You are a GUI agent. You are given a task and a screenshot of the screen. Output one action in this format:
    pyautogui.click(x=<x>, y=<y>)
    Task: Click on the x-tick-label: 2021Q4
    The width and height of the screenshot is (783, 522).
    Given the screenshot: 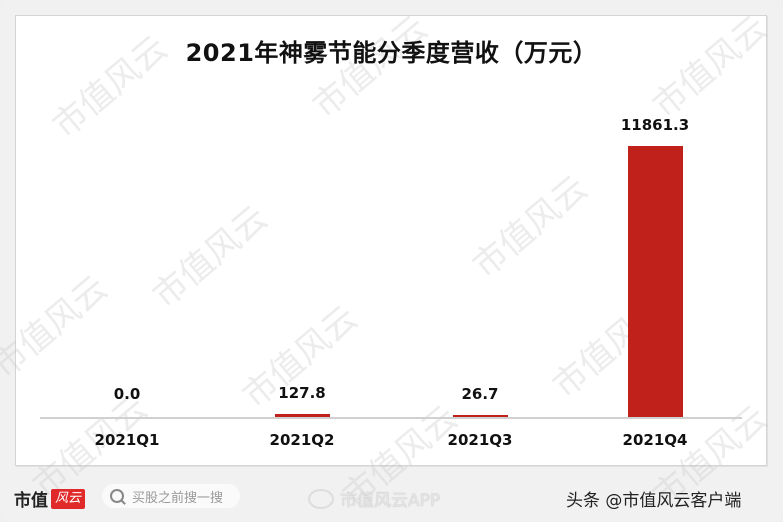 What is the action you would take?
    pyautogui.click(x=655, y=440)
    